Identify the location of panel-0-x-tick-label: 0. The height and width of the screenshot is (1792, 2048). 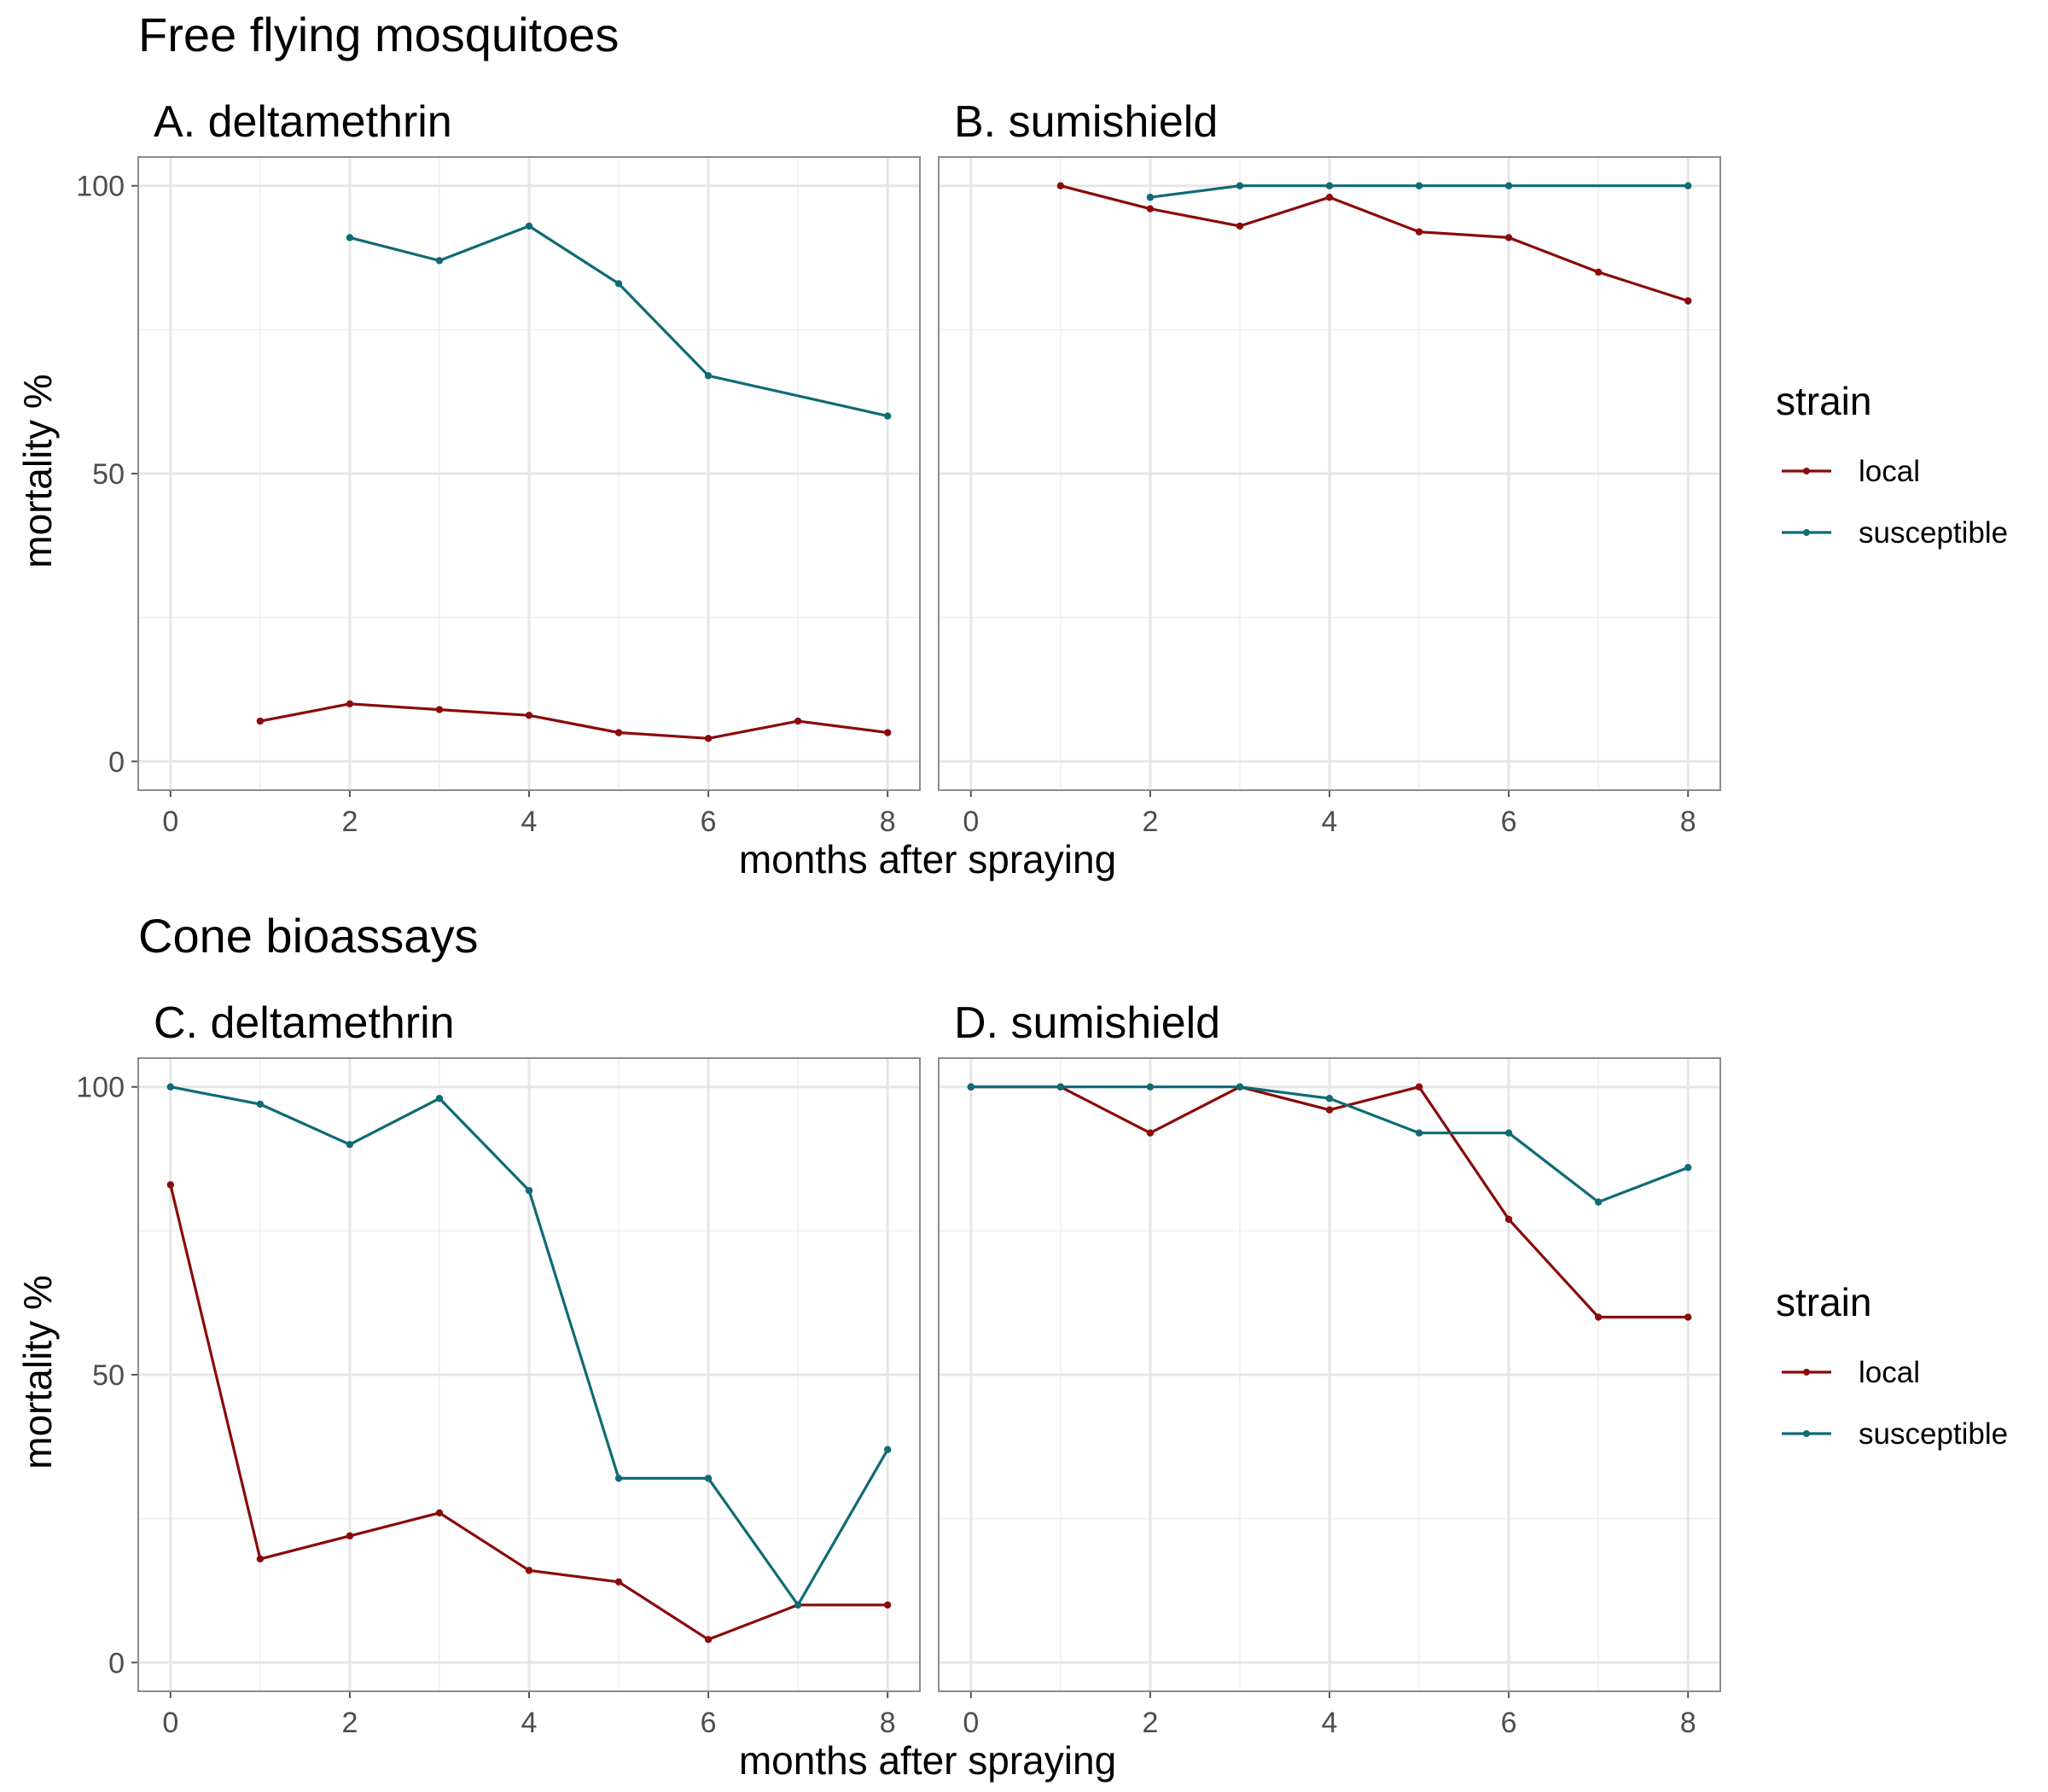
(170, 822).